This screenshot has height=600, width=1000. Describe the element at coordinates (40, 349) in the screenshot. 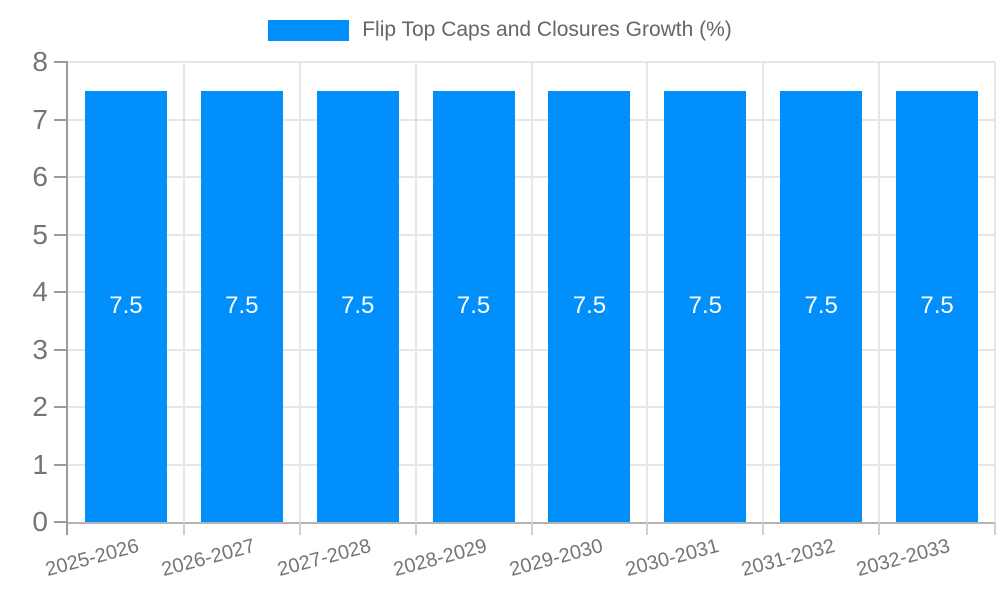

I see `y-axis-label: 3` at that location.